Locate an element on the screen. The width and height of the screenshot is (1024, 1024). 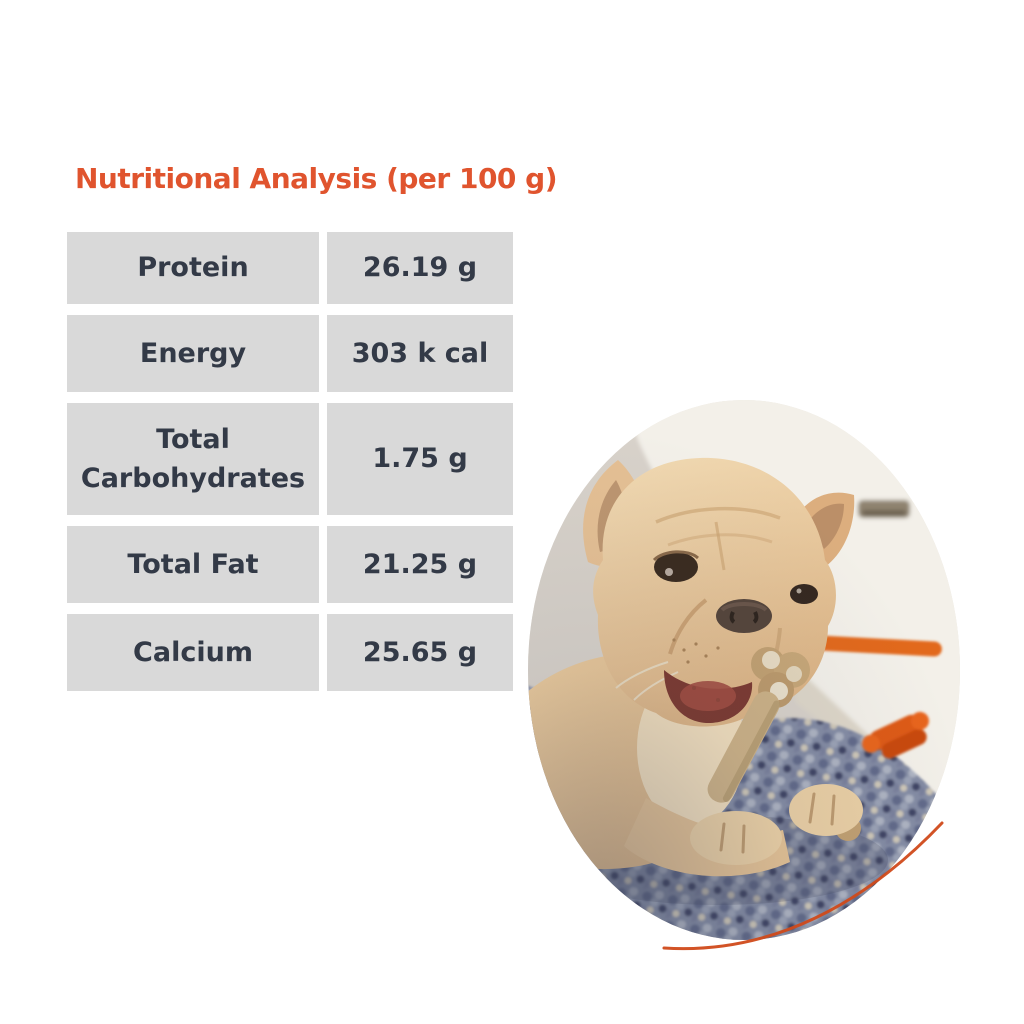
nutrition-value-cell: 1.75 g is located at coordinates (420, 459).